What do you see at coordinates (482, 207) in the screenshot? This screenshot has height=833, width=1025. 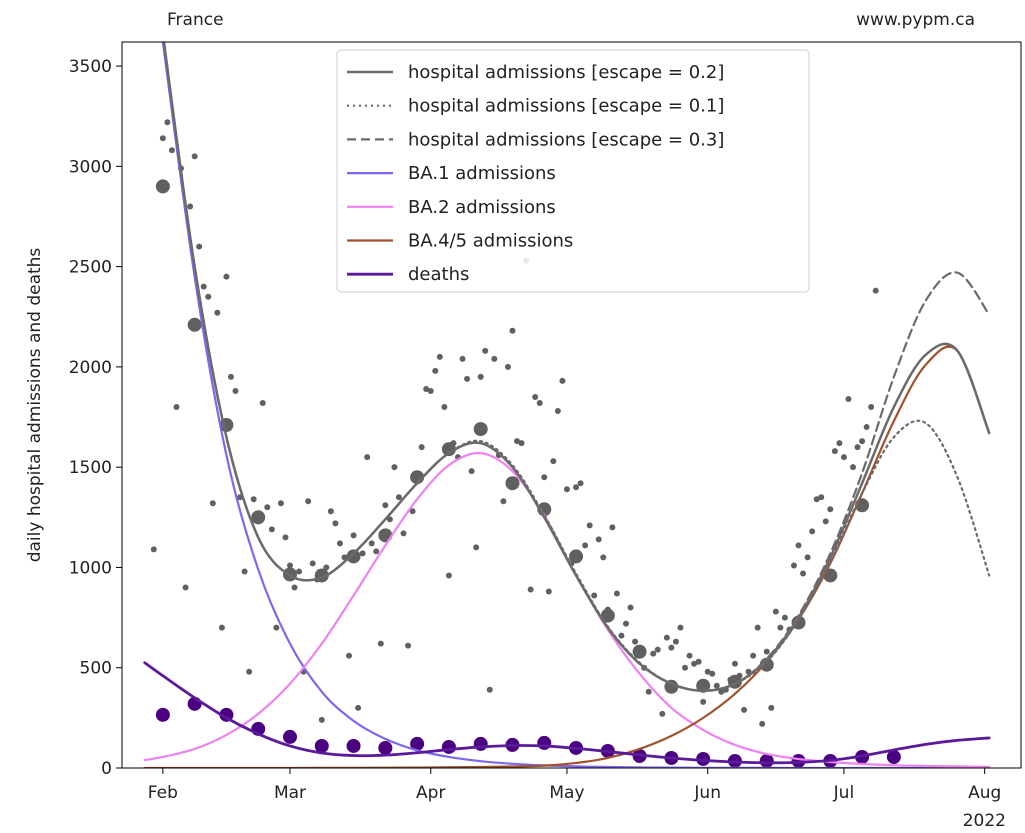 I see `legend-label-4: BA.2 admissions` at bounding box center [482, 207].